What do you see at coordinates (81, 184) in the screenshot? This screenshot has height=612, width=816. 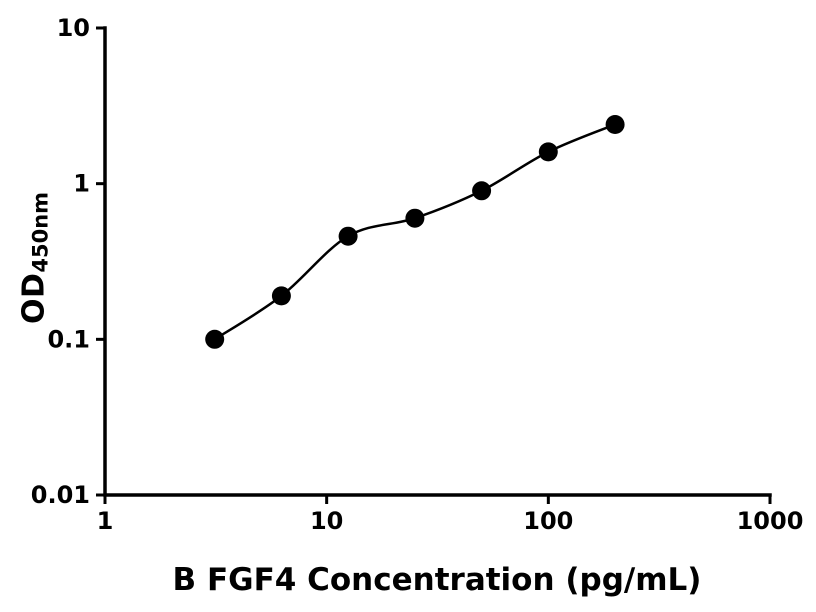 I see `y-tick-label: 1` at bounding box center [81, 184].